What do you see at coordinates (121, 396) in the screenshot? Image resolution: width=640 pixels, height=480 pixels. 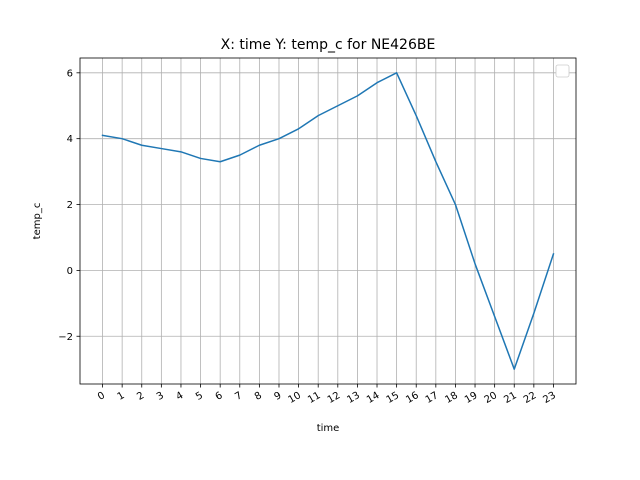 I see `x-tick-label: 1` at bounding box center [121, 396].